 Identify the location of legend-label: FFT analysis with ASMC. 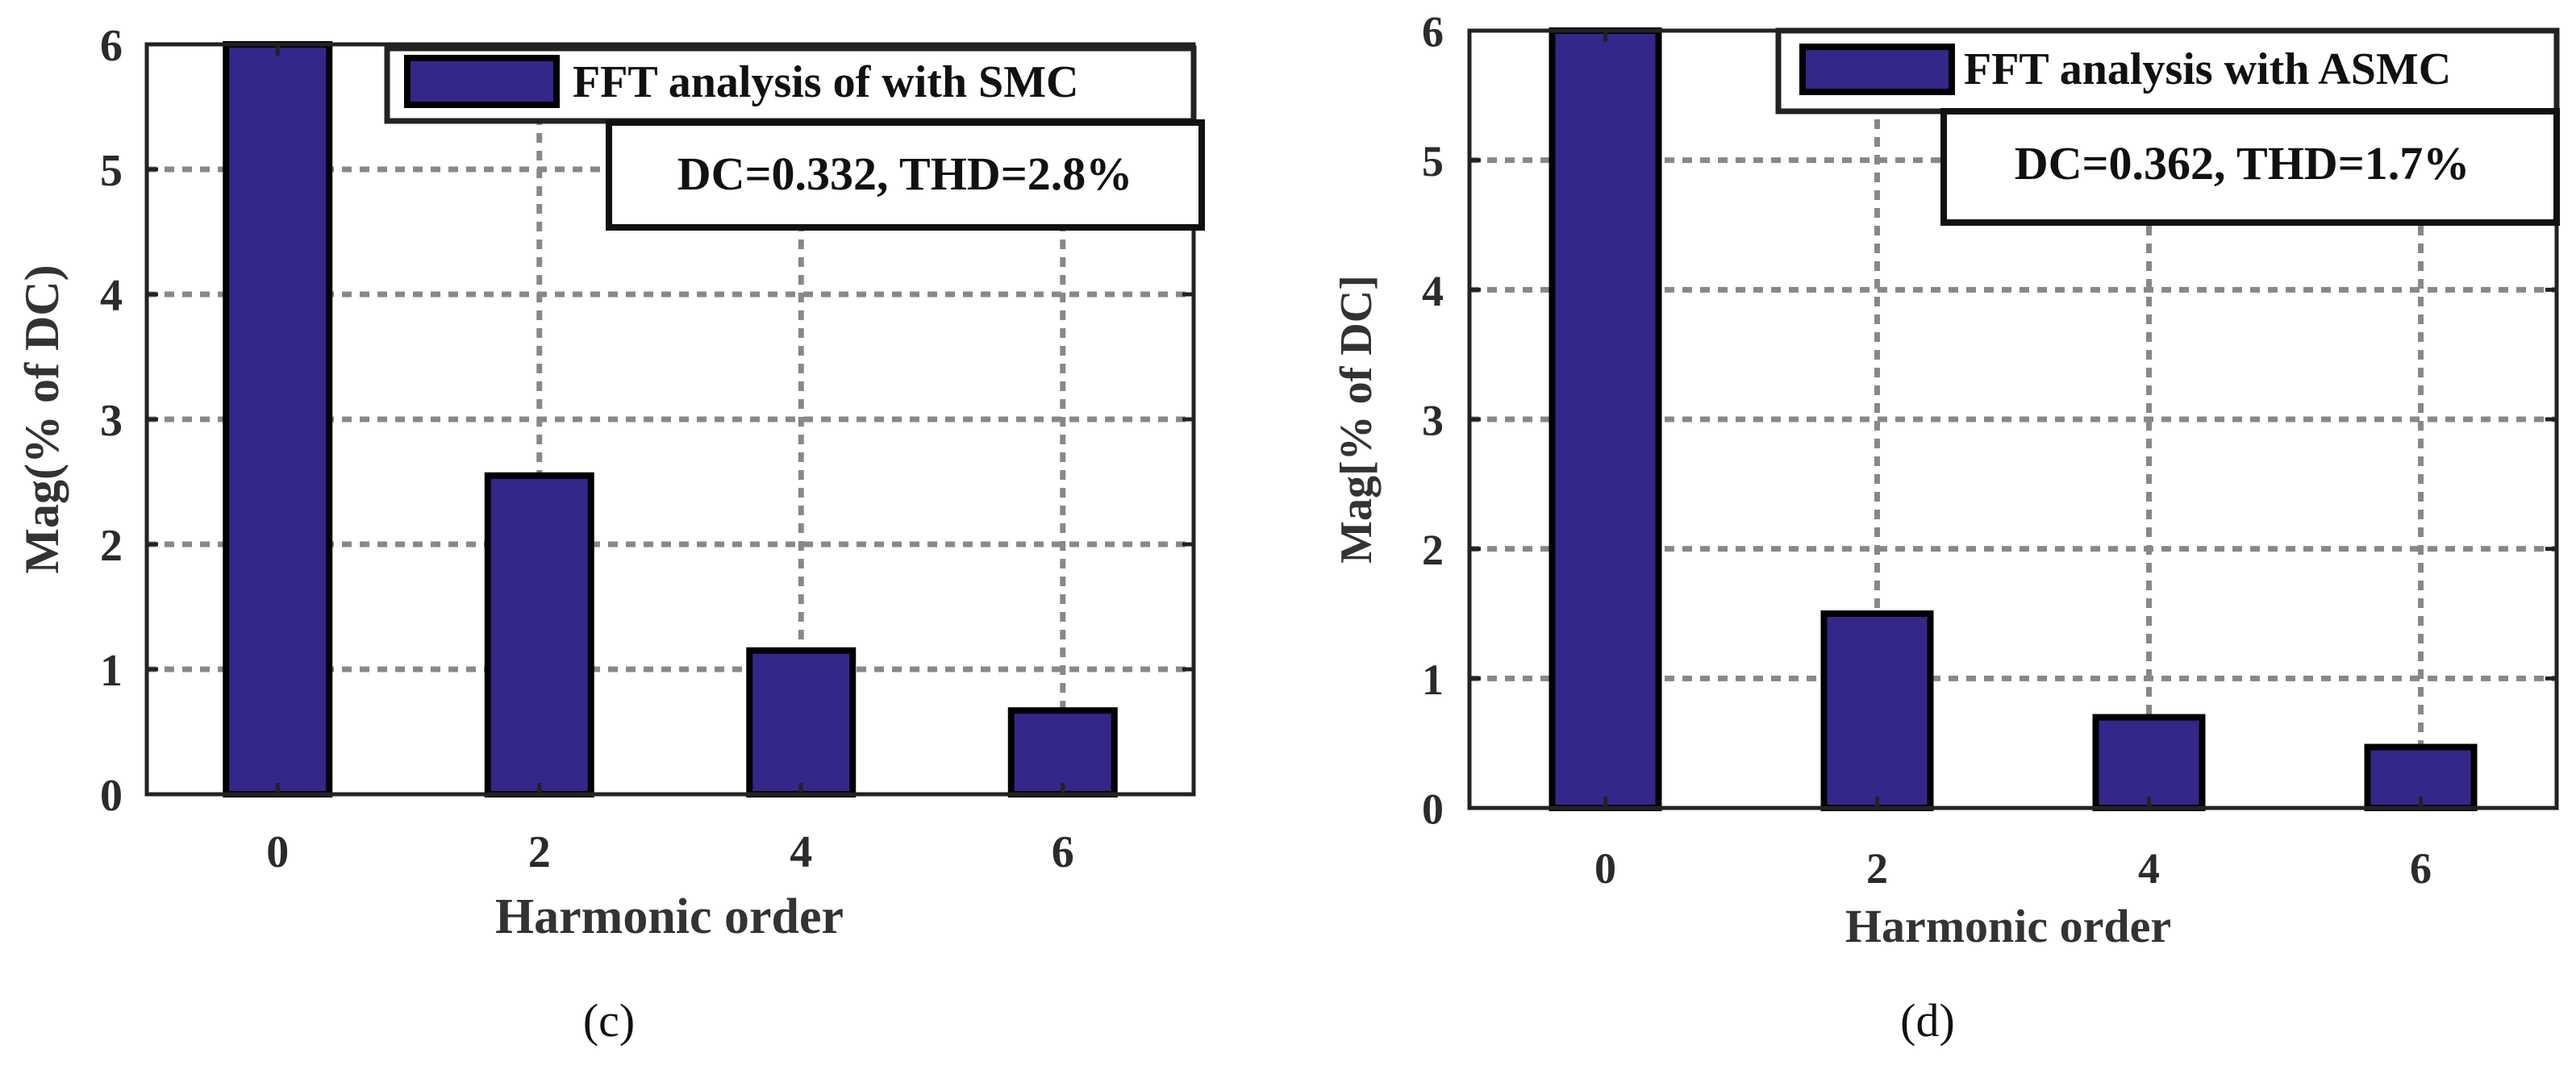
(2207, 69).